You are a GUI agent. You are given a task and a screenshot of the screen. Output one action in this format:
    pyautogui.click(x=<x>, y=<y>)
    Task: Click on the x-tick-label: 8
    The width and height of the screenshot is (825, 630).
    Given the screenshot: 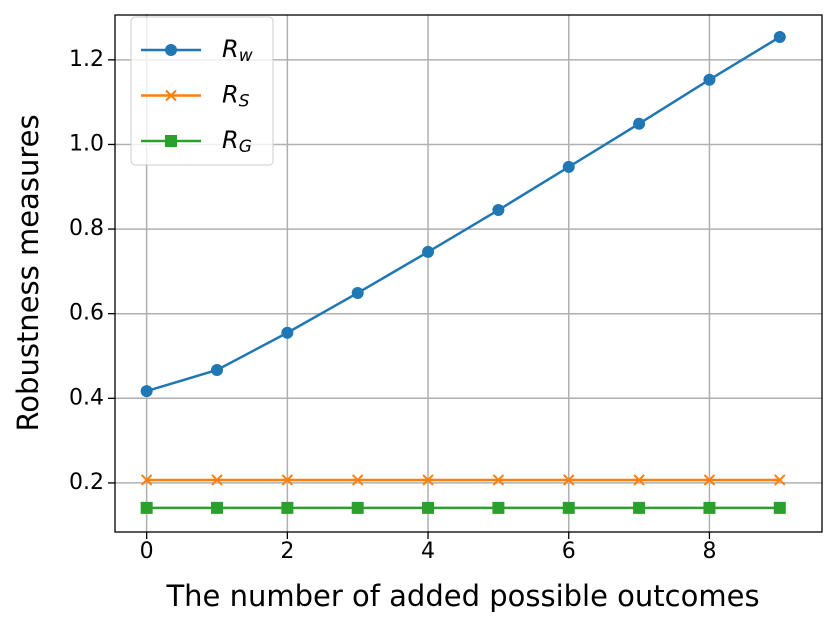 What is the action you would take?
    pyautogui.click(x=709, y=551)
    